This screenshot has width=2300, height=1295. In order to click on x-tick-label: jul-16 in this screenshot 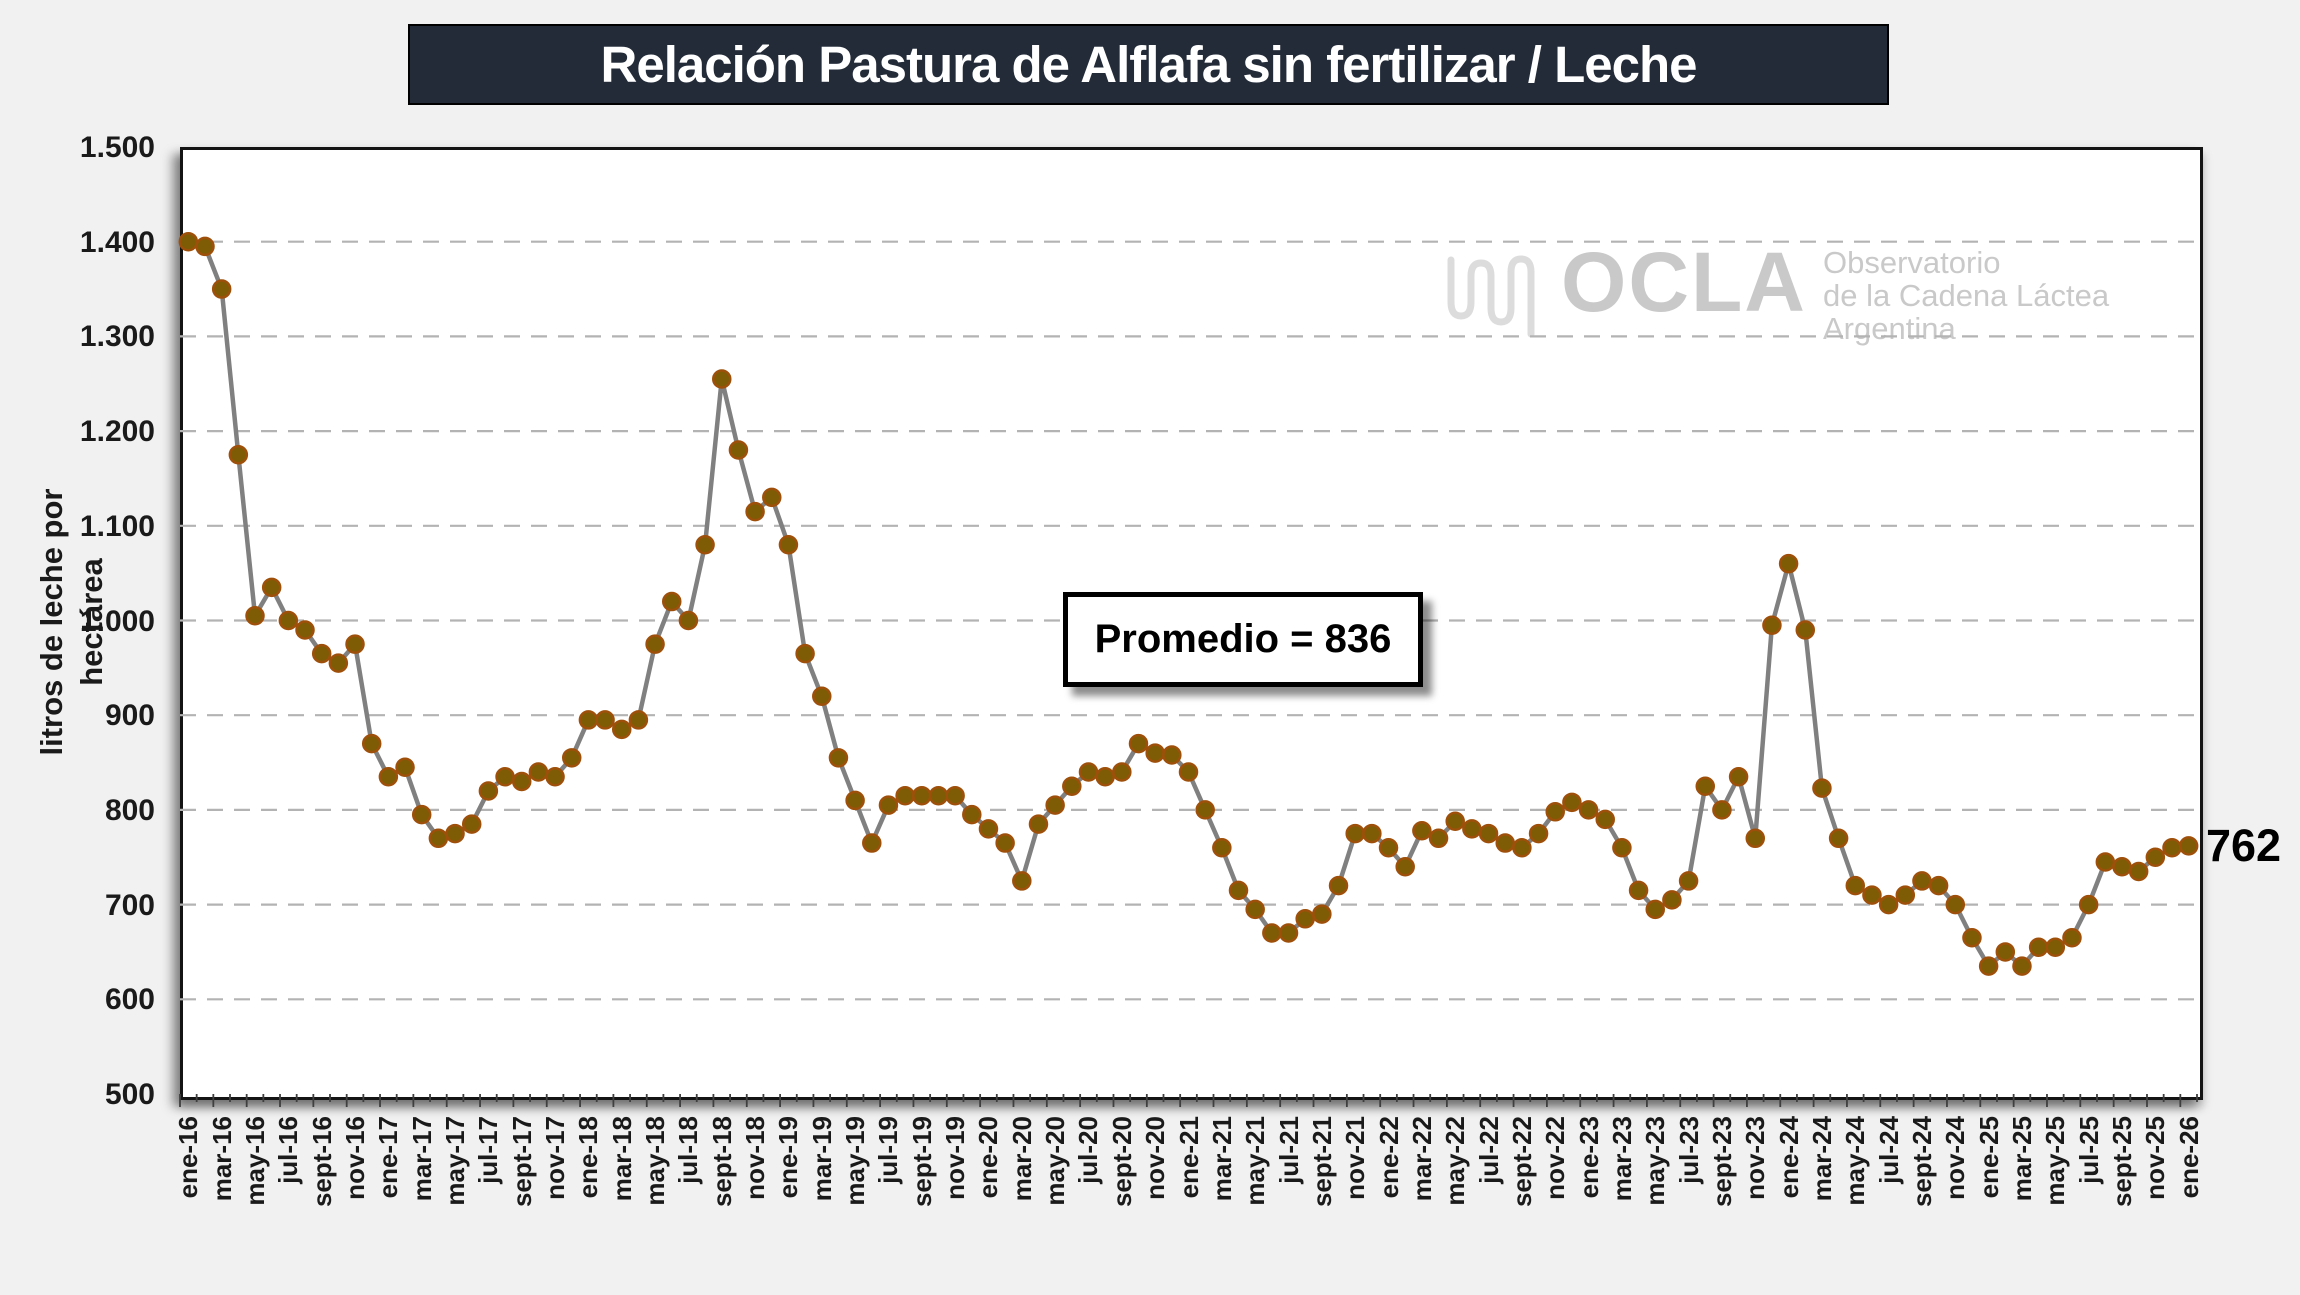, I will do `click(288, 1150)`.